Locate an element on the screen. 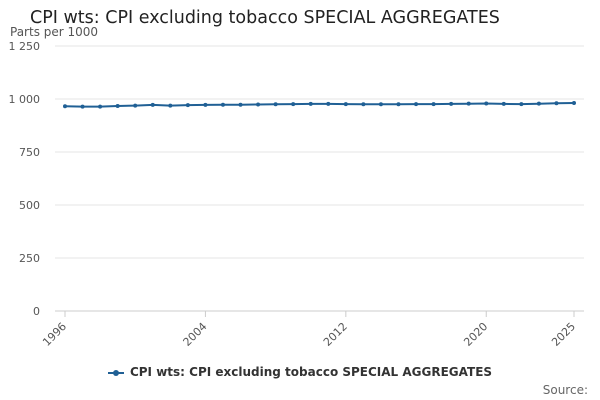 The height and width of the screenshot is (400, 600). series-group is located at coordinates (319, 105).